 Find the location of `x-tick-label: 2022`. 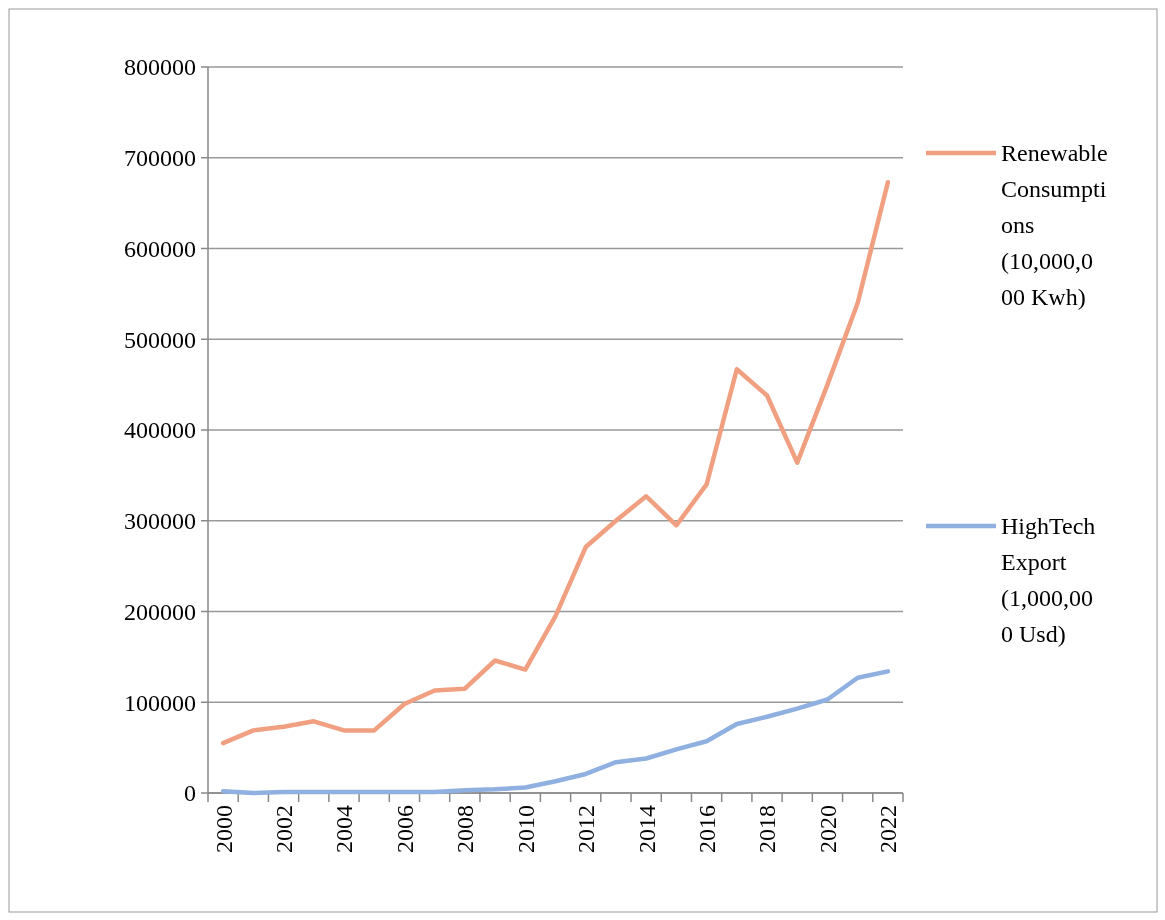

x-tick-label: 2022 is located at coordinates (888, 829).